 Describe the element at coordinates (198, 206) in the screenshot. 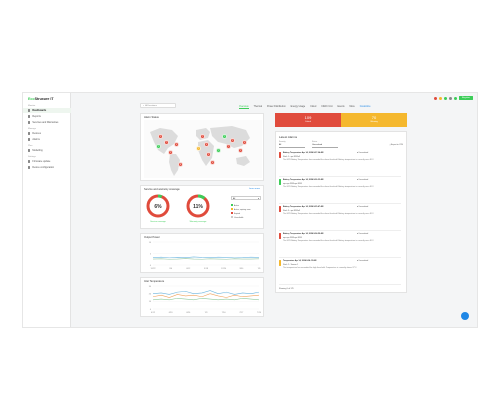

I see `gauge-arc` at that location.